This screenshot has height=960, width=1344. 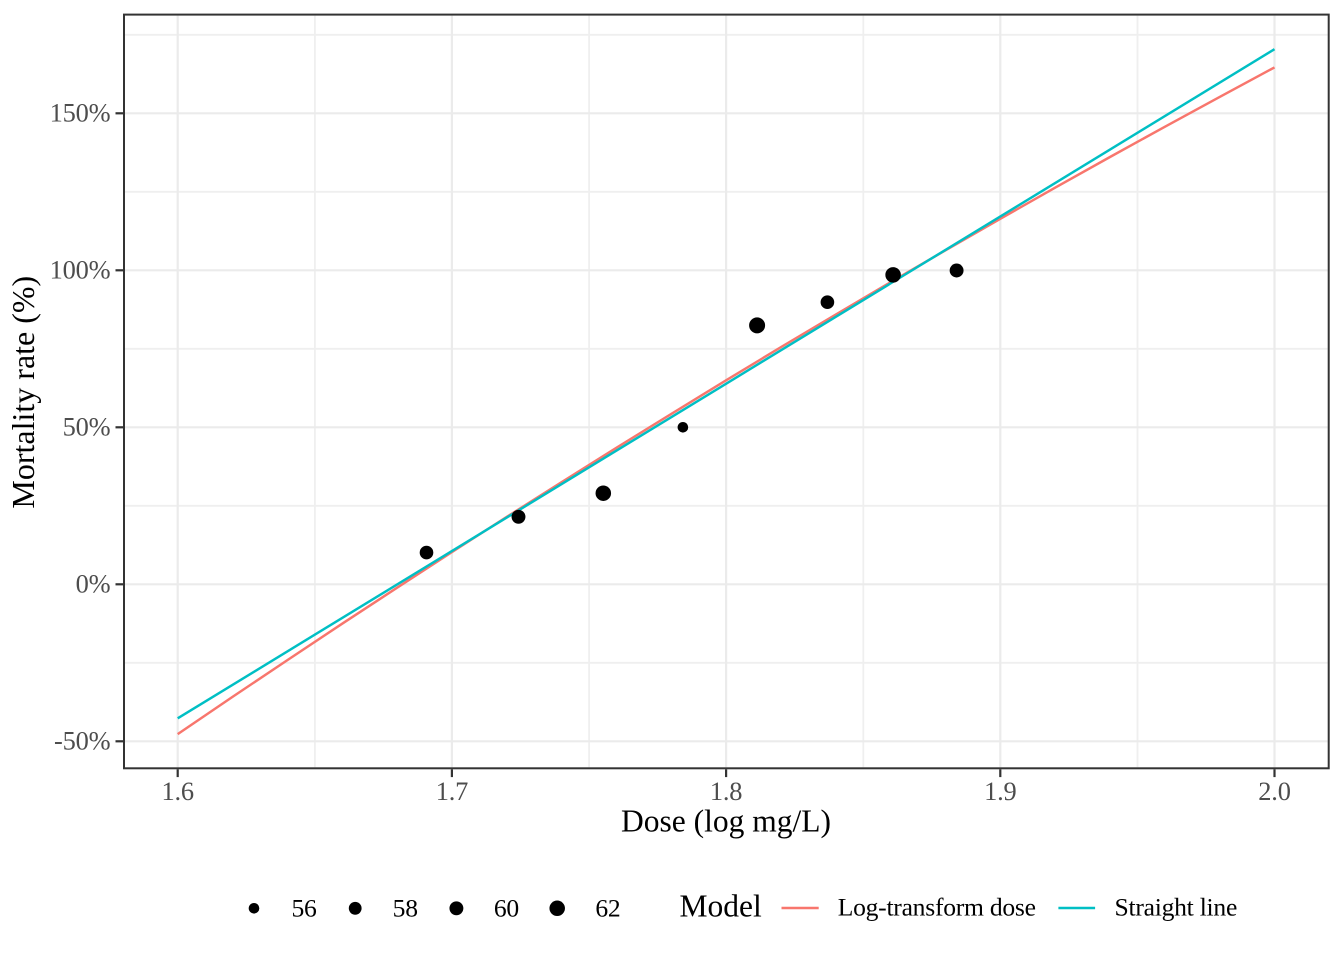 I want to click on svg-text: Mortality rate (%), so click(x=23, y=392).